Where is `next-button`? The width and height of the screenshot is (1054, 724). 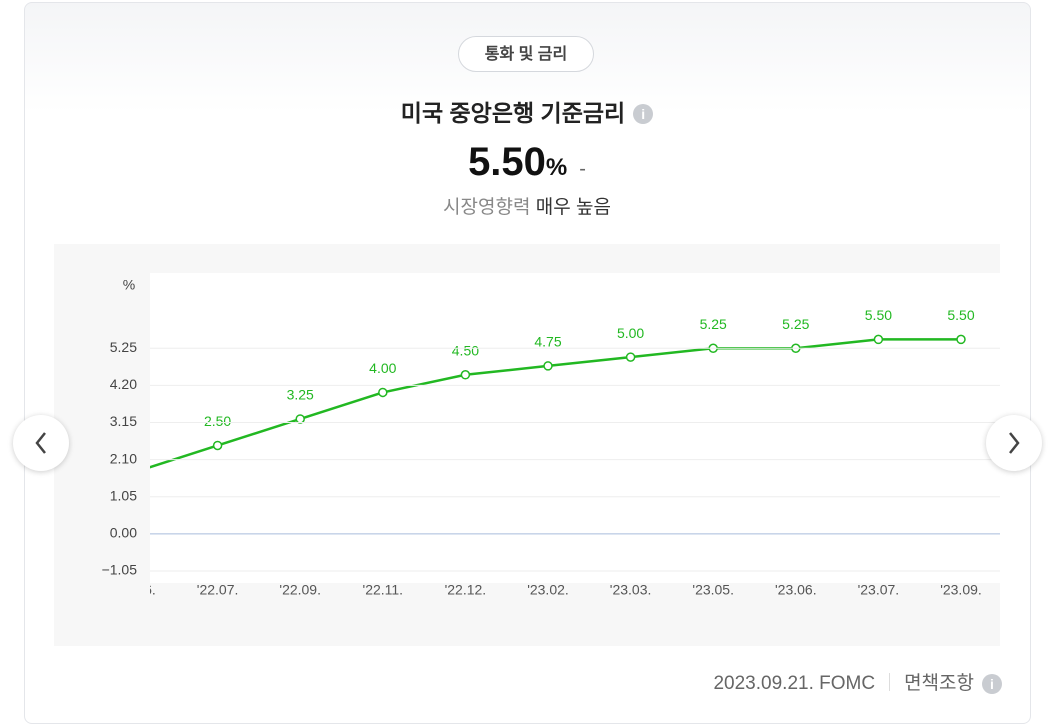 next-button is located at coordinates (1014, 443).